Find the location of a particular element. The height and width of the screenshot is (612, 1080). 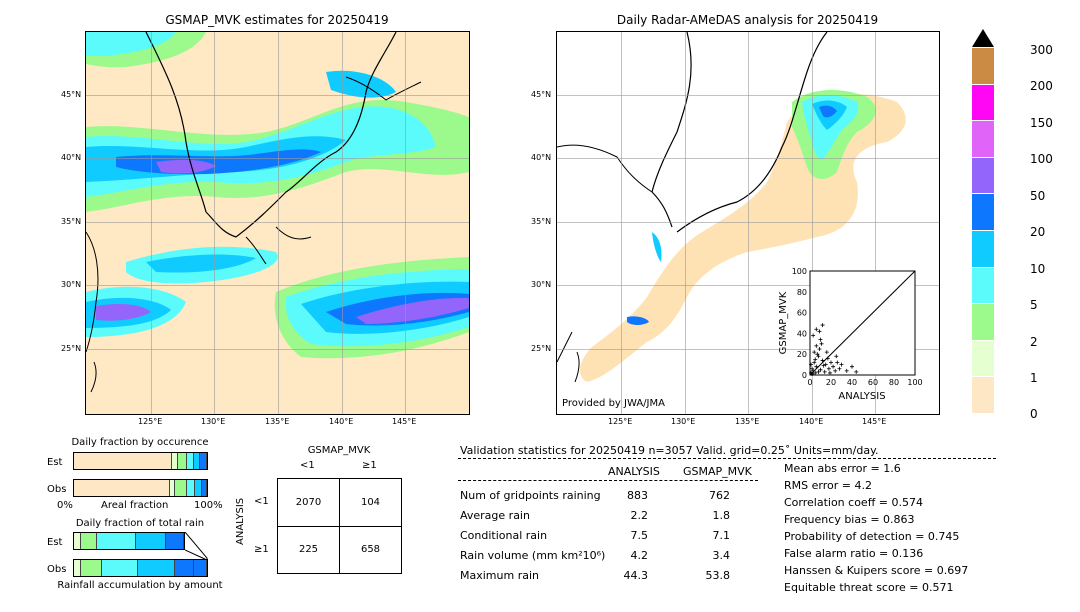

contingency-col-header: GSMAP_MVK is located at coordinates (339, 450).